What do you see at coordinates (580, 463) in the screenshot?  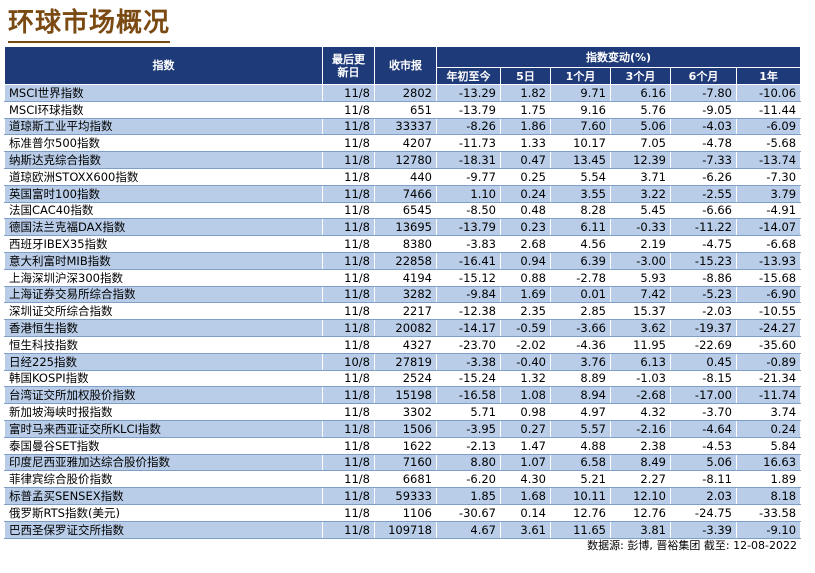 I see `change-1m: 6.58` at bounding box center [580, 463].